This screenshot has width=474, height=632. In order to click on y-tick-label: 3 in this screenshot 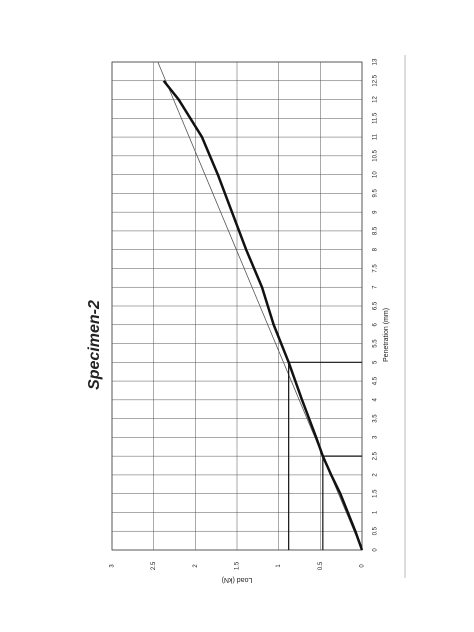, I will do `click(113, 566)`.